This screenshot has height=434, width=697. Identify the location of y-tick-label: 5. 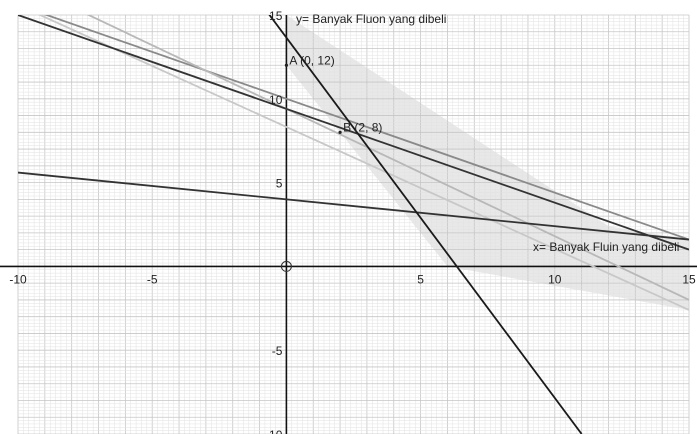
(279, 184).